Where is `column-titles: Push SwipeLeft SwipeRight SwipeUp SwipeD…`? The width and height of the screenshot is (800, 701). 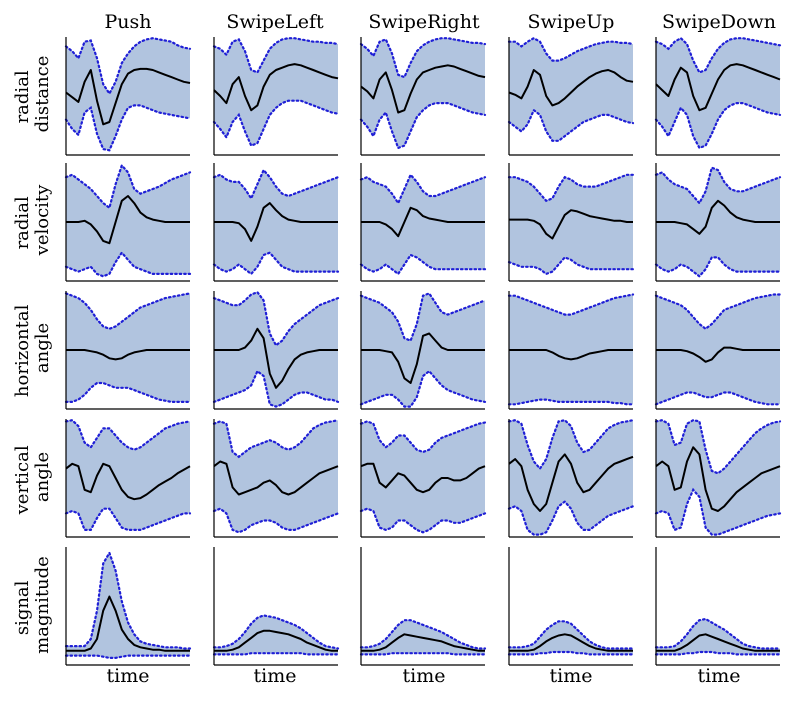
column-titles: Push SwipeLeft SwipeRight SwipeUp SwipeD… is located at coordinates (439, 22).